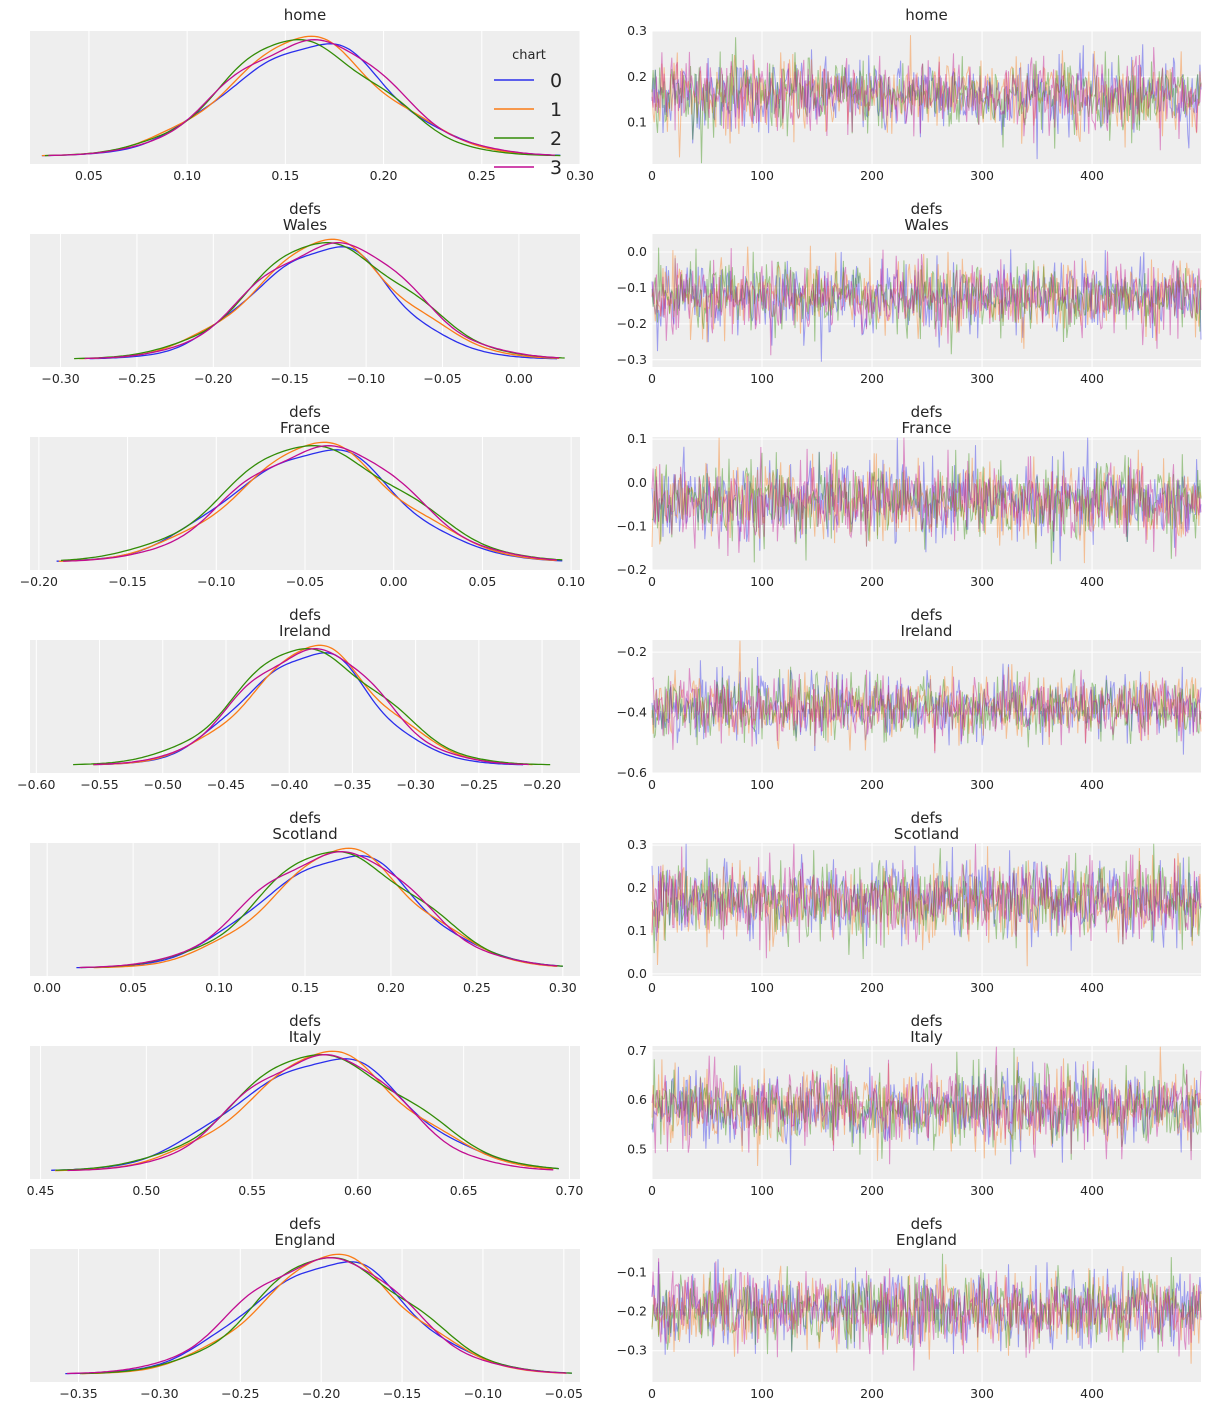 The image size is (1211, 1411). Describe the element at coordinates (479, 784) in the screenshot. I see `x-tick-label: −0.25` at that location.